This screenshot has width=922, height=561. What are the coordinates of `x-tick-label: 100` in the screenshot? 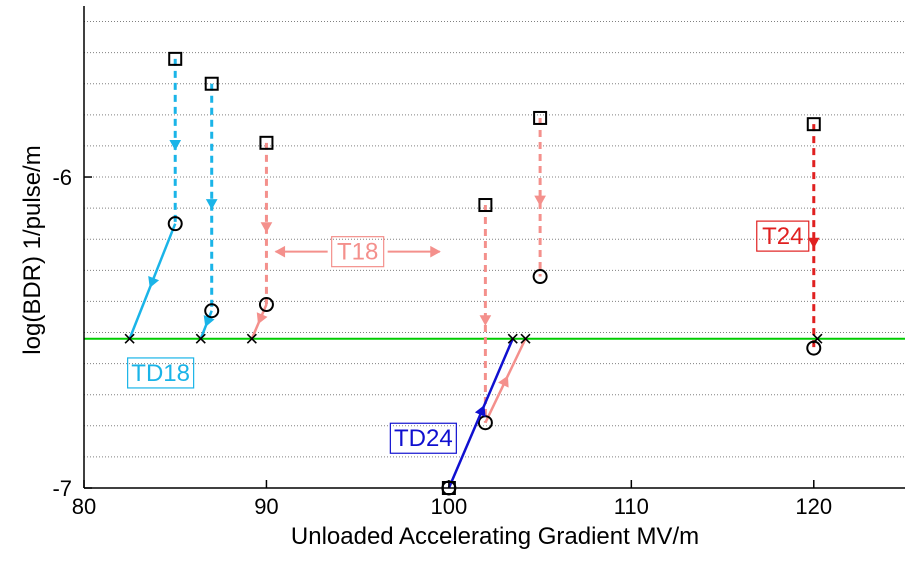 It's located at (449, 506).